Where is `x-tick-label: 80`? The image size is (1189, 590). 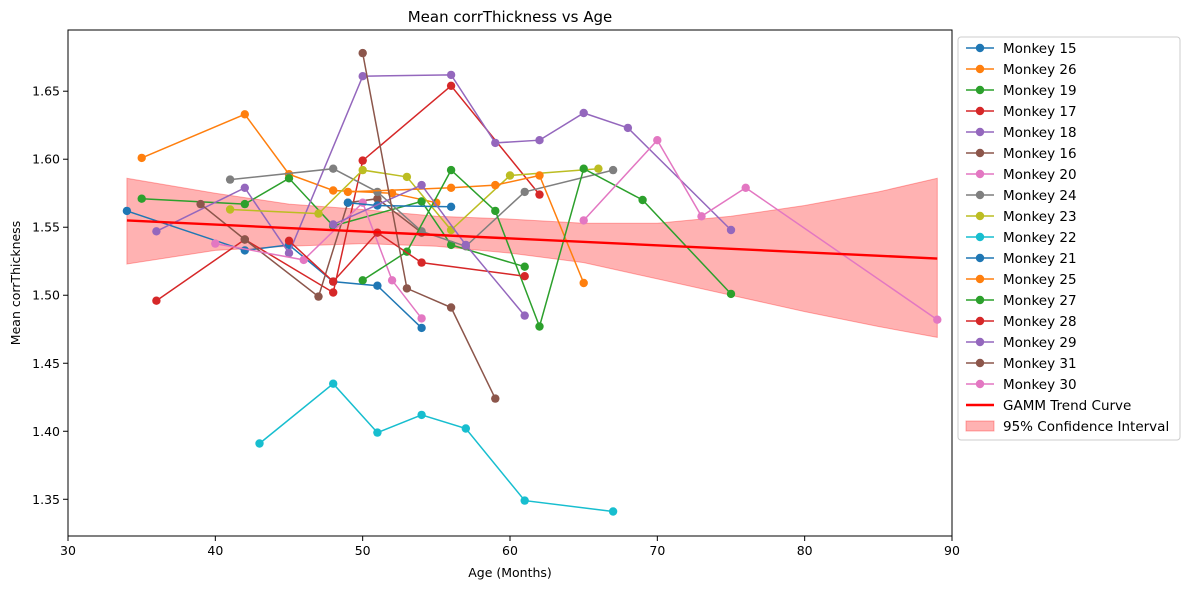 x-tick-label: 80 is located at coordinates (805, 550).